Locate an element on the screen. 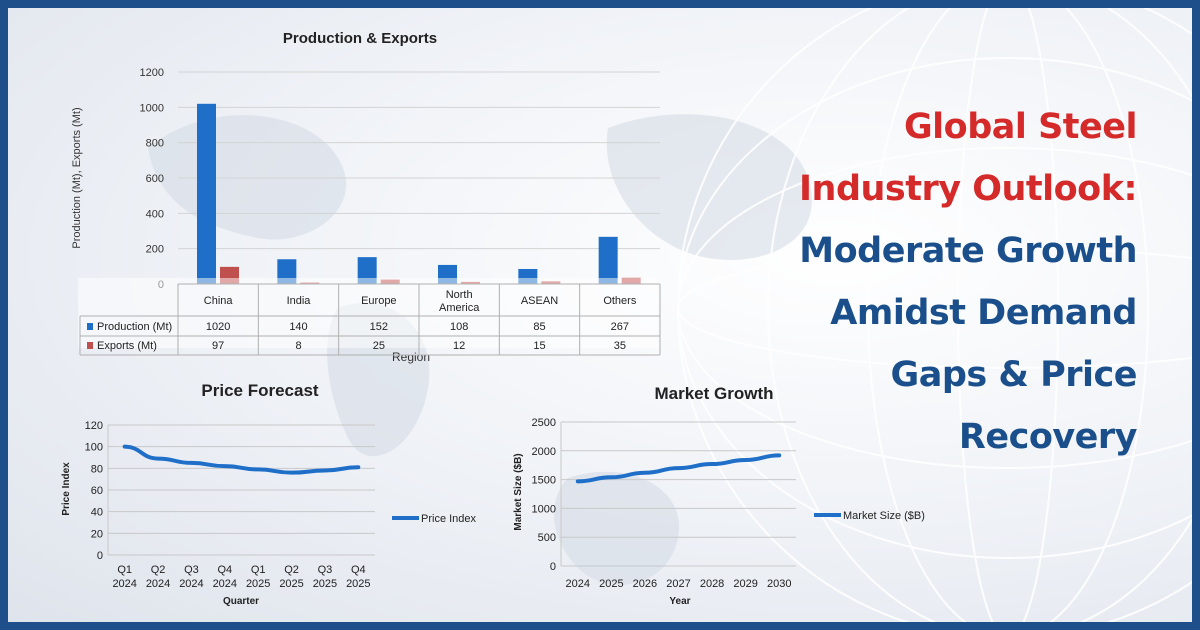 The height and width of the screenshot is (630, 1200). headline-line-1: Global Steel is located at coordinates (1020, 127).